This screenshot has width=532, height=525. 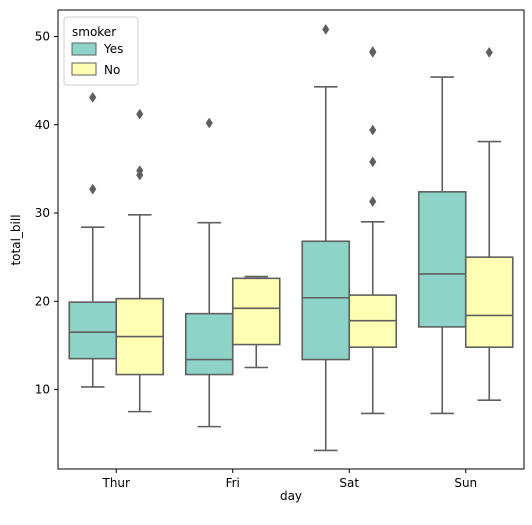 I want to click on legend-label-no: No, so click(x=112, y=70).